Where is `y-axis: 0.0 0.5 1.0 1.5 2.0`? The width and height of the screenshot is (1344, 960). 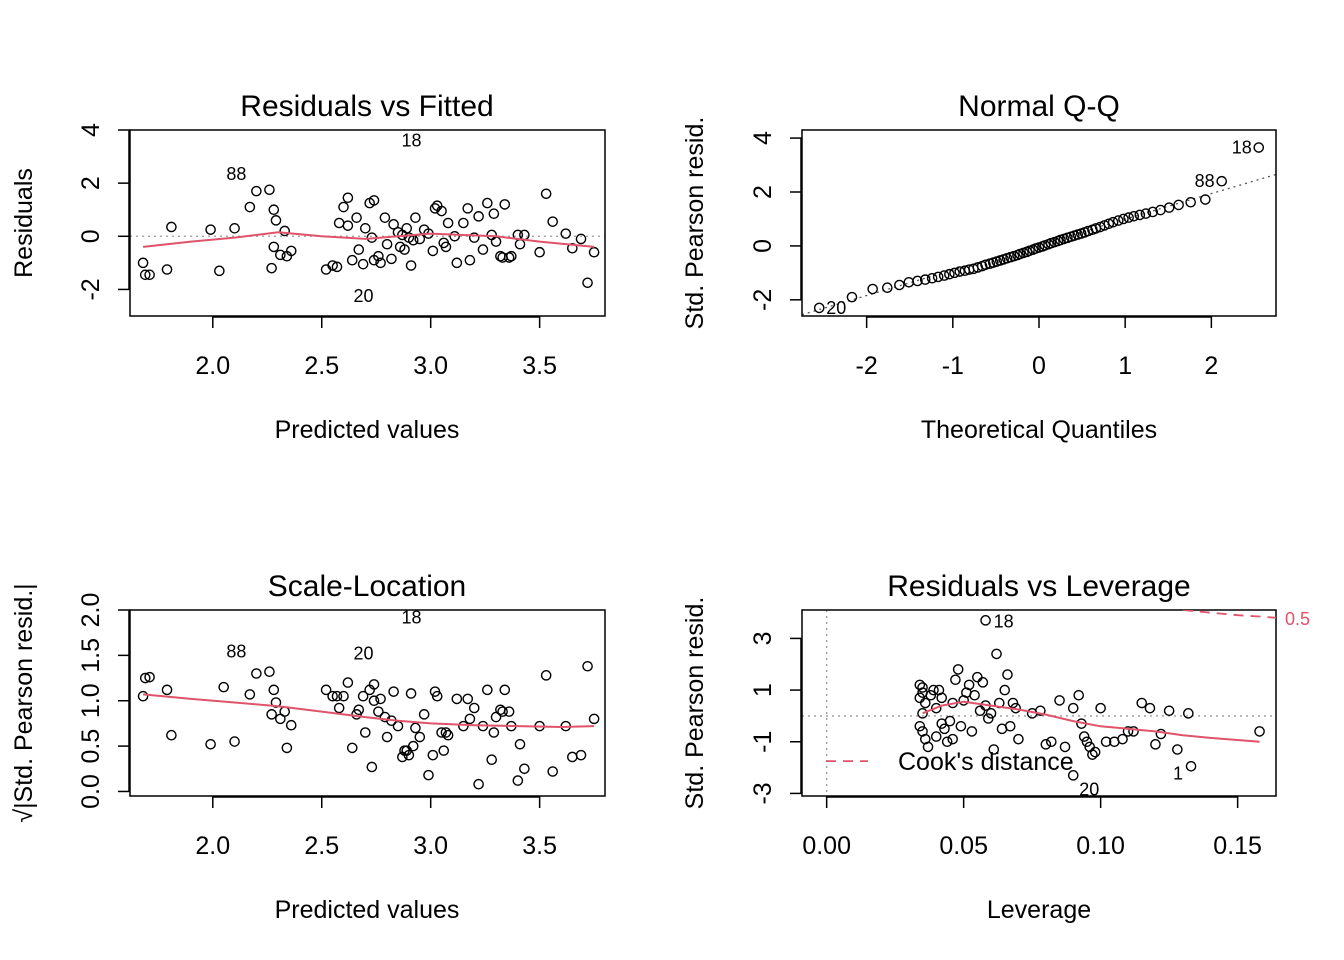 y-axis: 0.0 0.5 1.0 1.5 2.0 is located at coordinates (103, 701).